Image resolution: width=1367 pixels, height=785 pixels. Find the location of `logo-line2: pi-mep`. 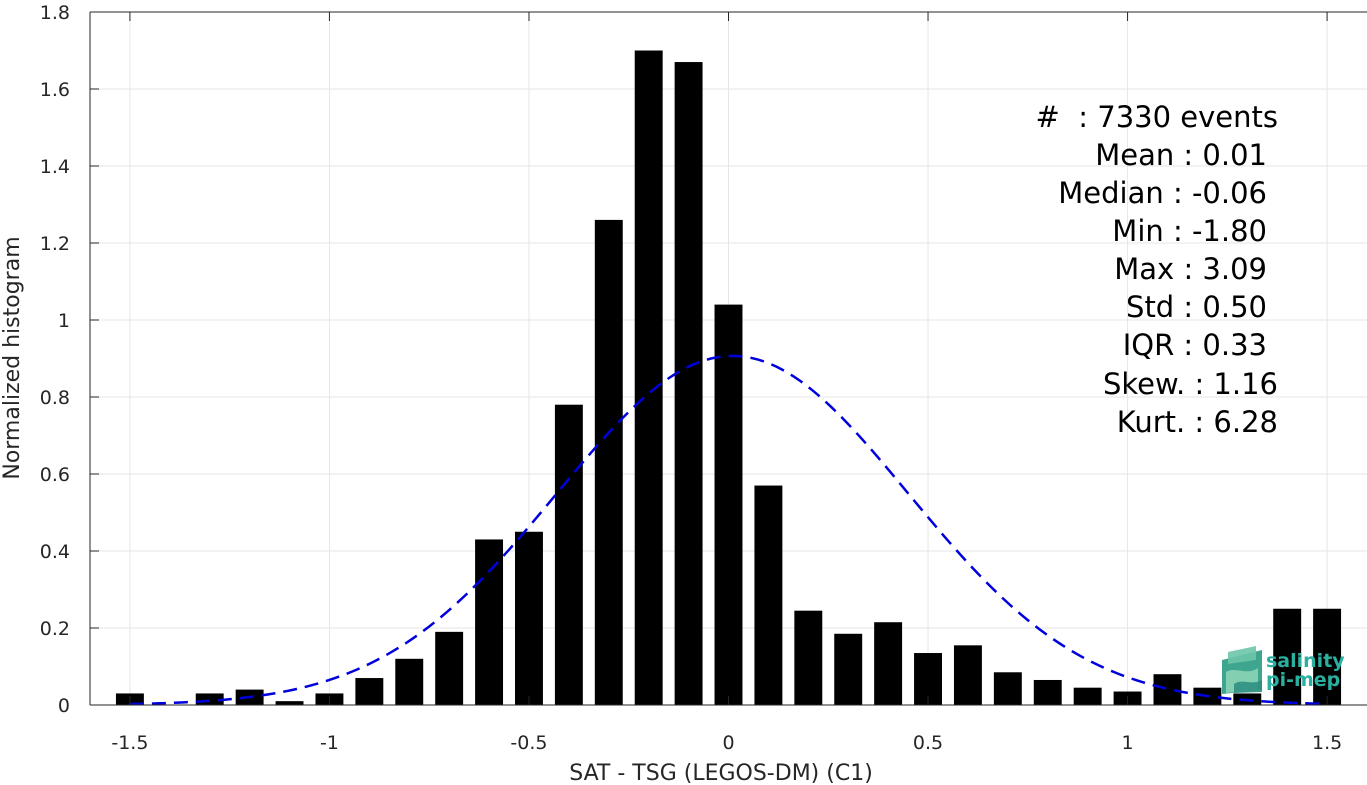

logo-line2: pi-mep is located at coordinates (1303, 680).